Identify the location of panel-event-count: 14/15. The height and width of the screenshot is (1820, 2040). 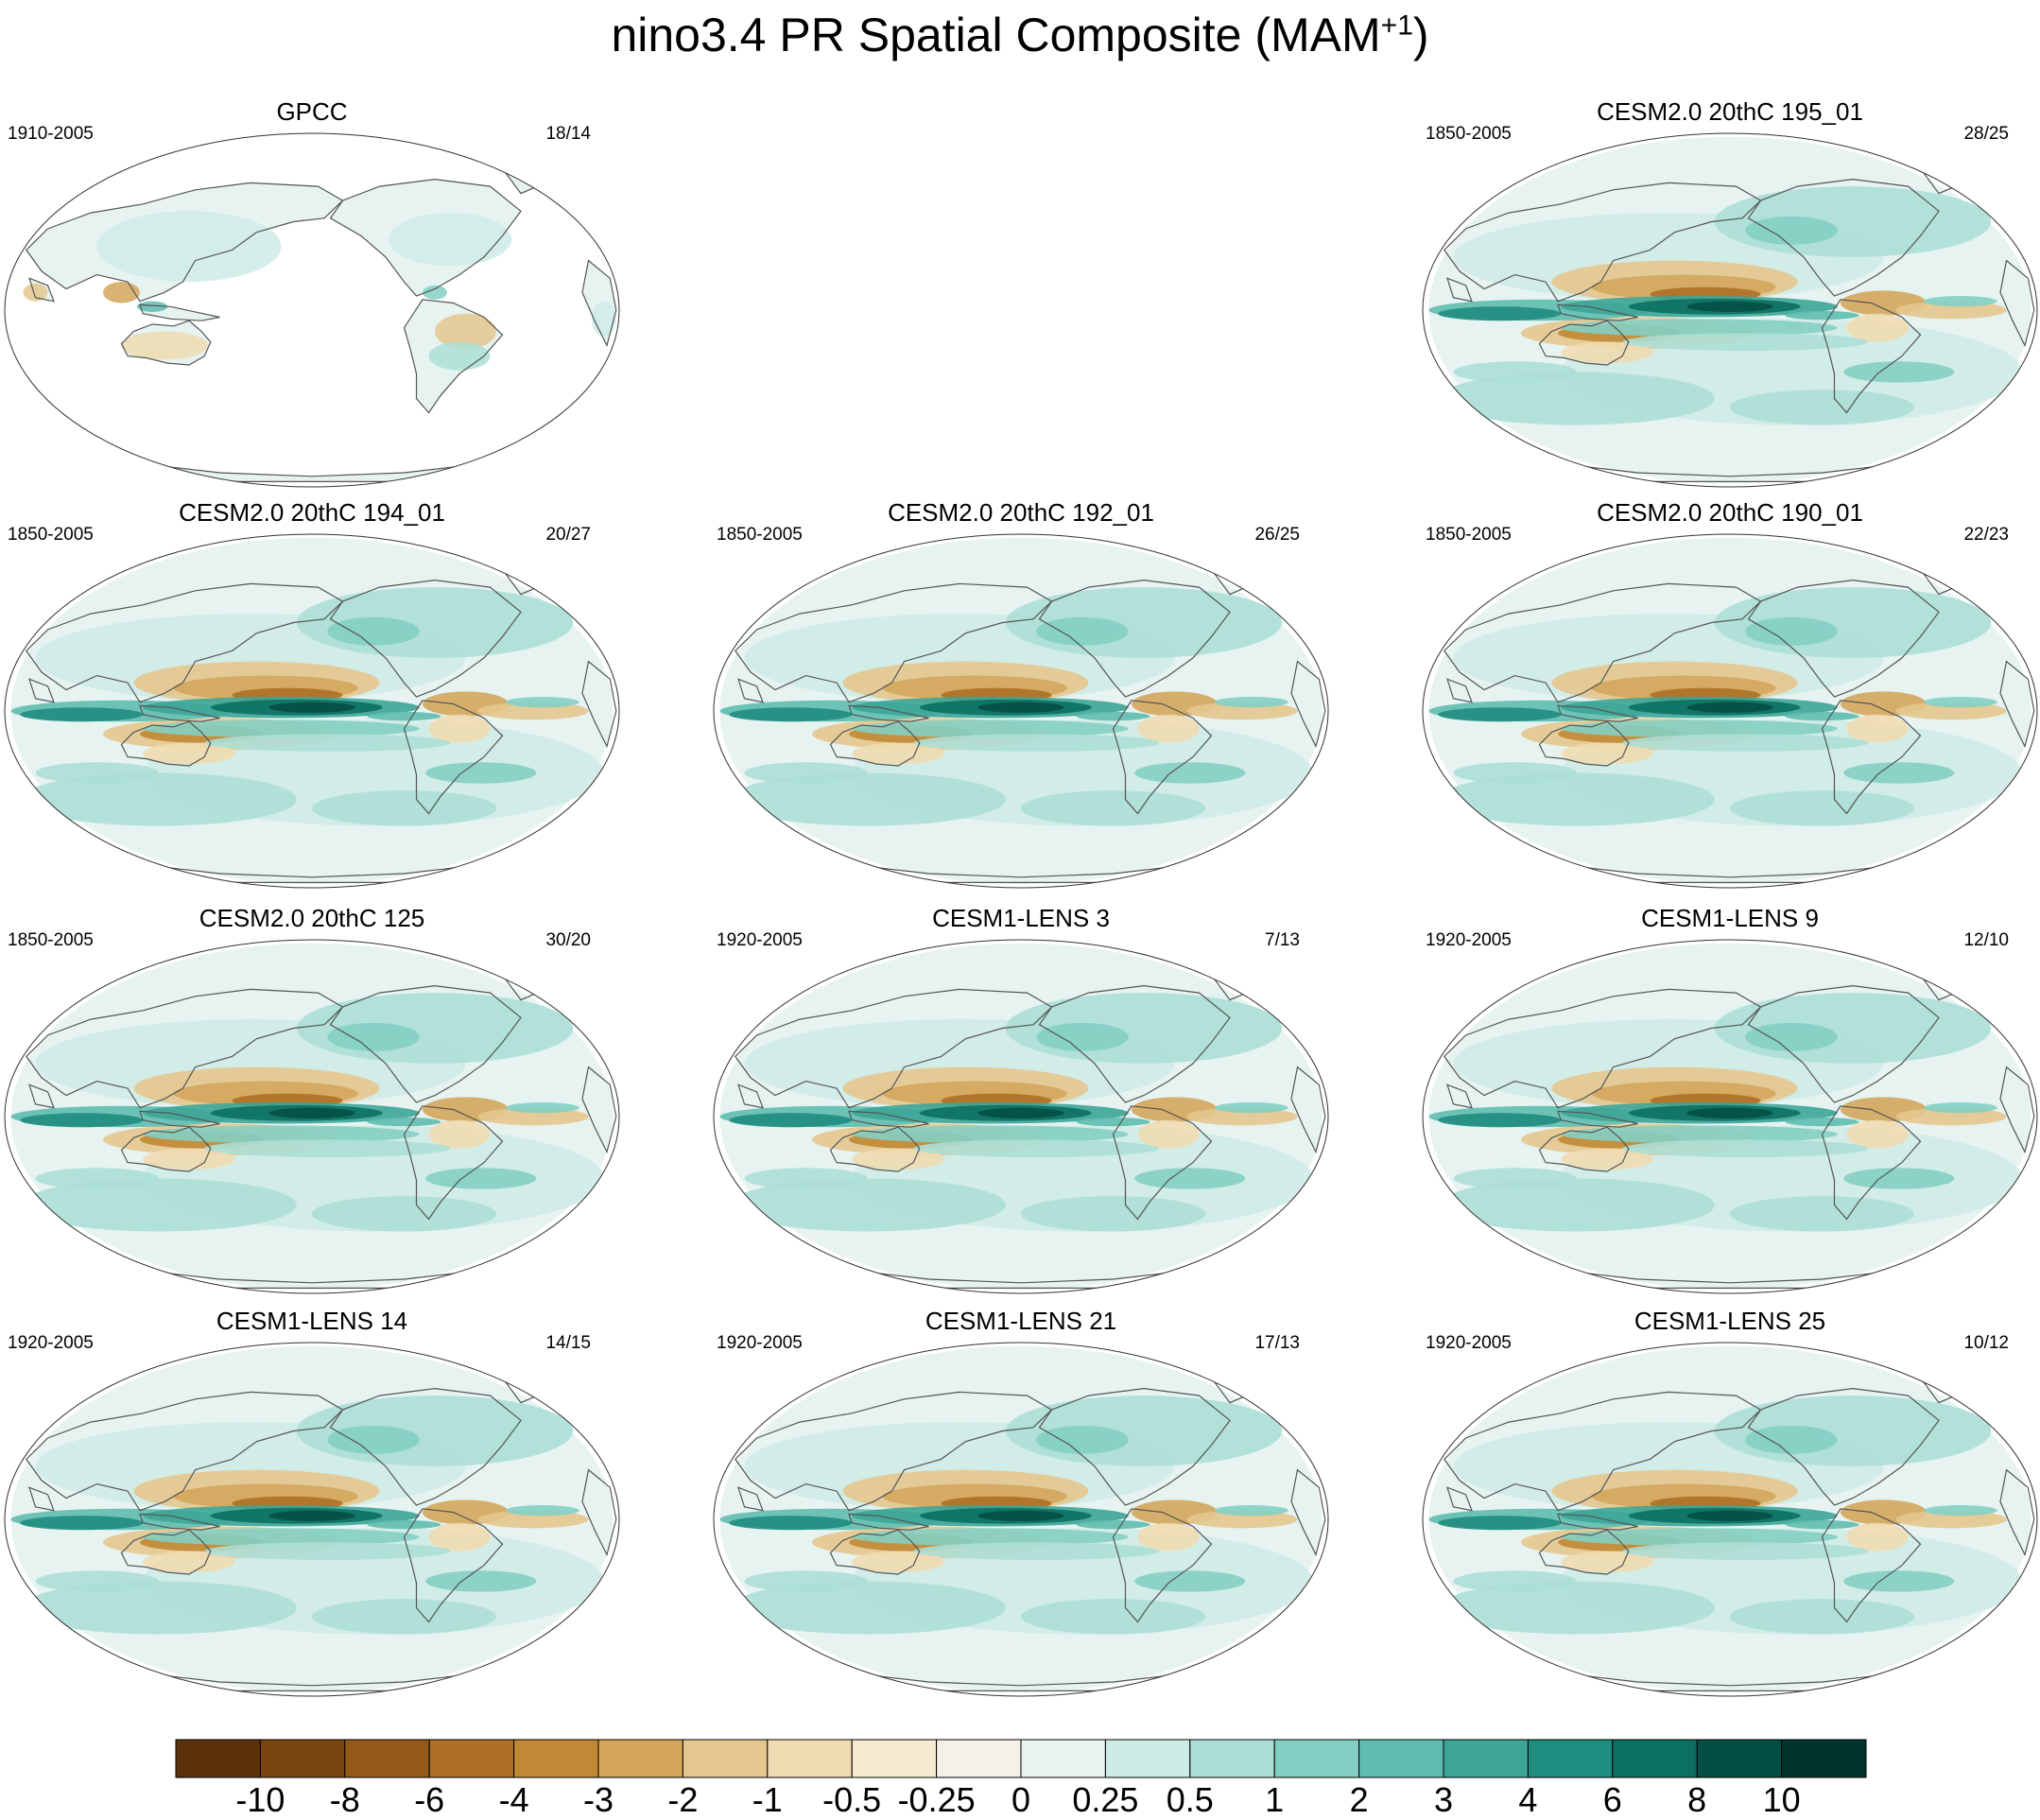
(568, 1343).